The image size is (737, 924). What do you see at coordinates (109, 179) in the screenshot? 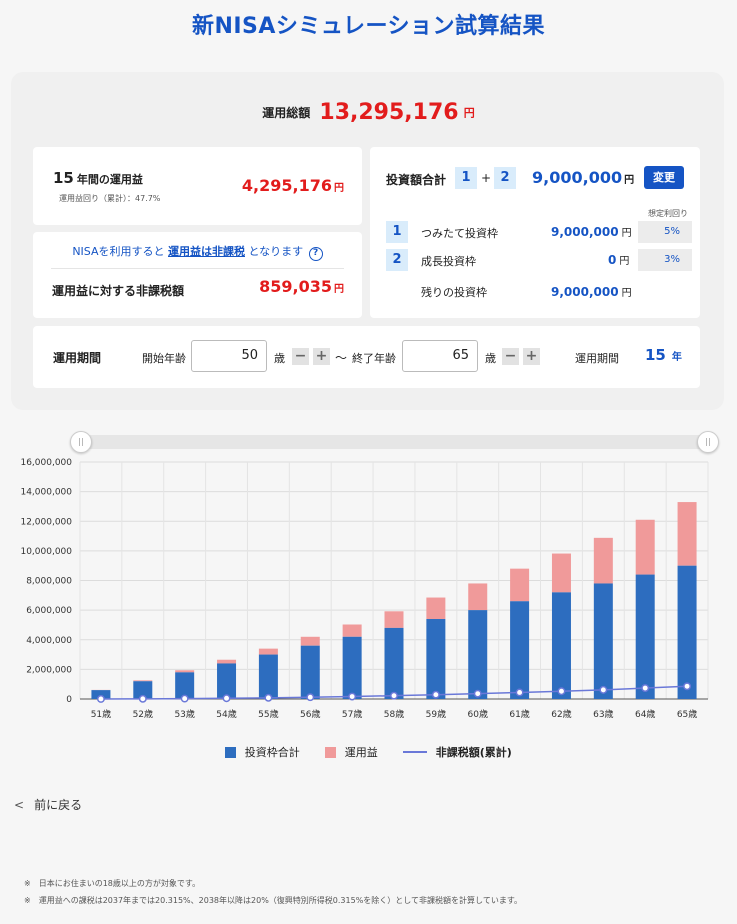
I see `profit-years-label: 年間の運用益` at bounding box center [109, 179].